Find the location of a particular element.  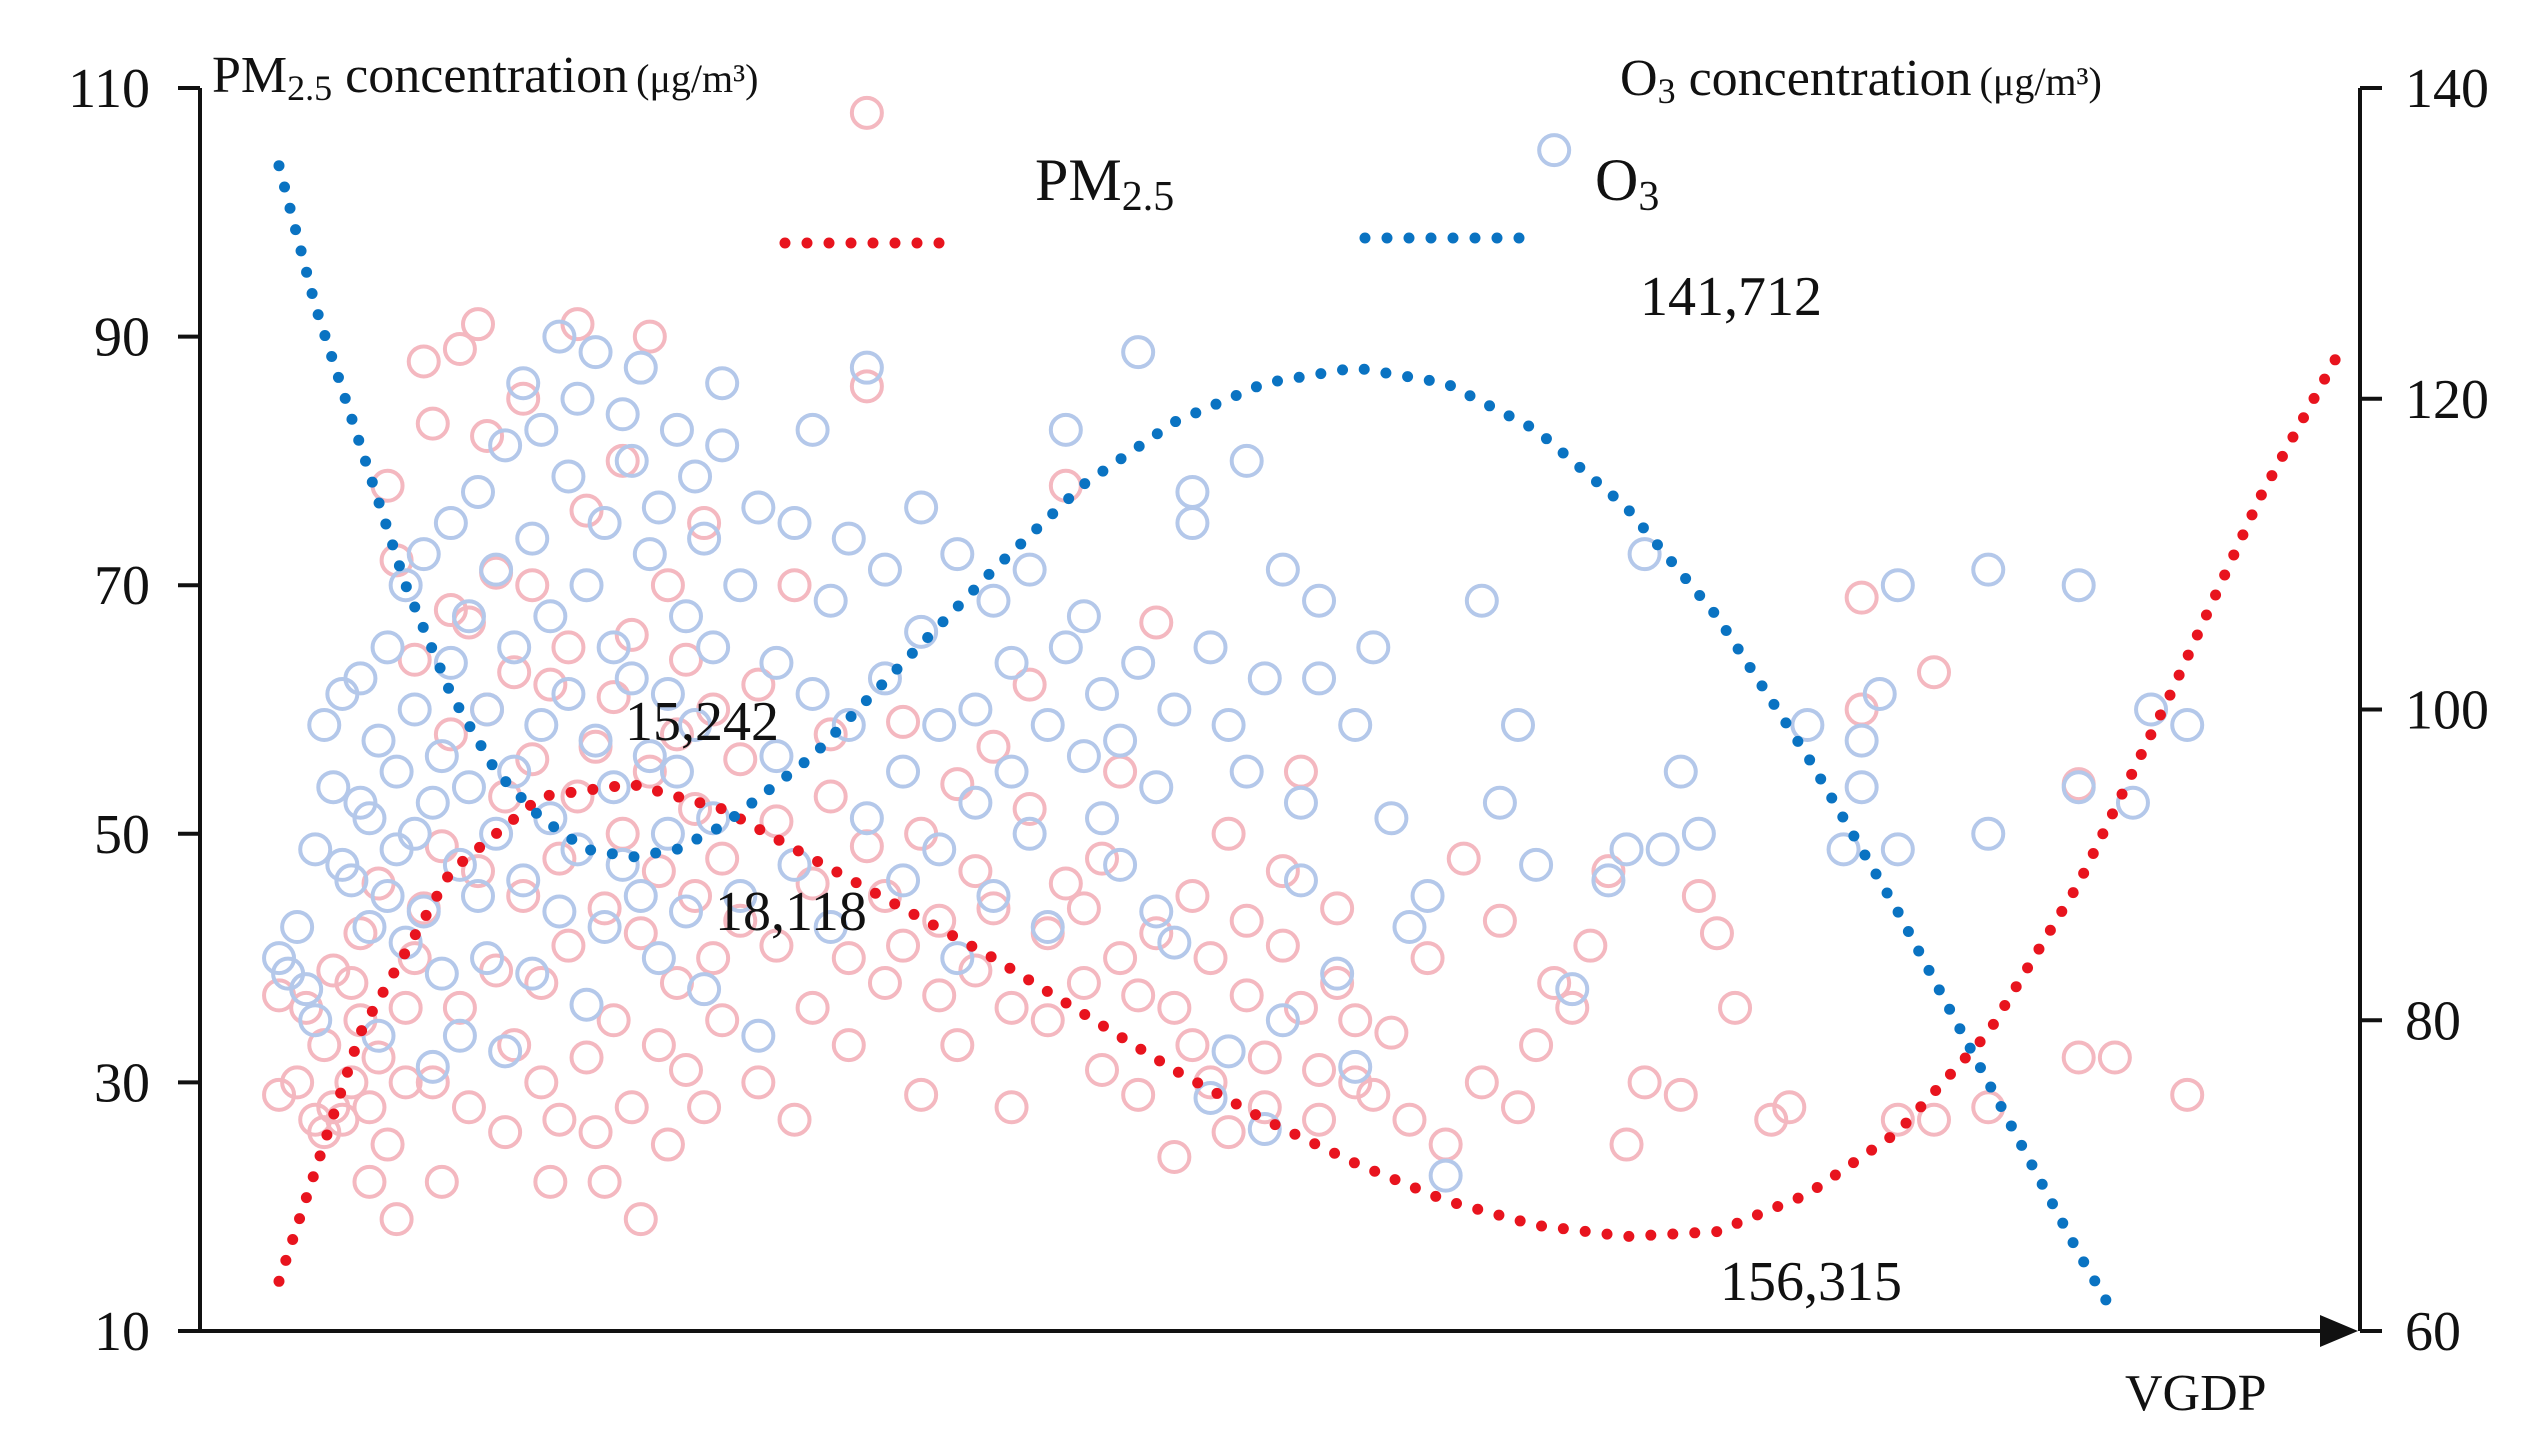

x-axis-title: VGDP is located at coordinates (2196, 1393).